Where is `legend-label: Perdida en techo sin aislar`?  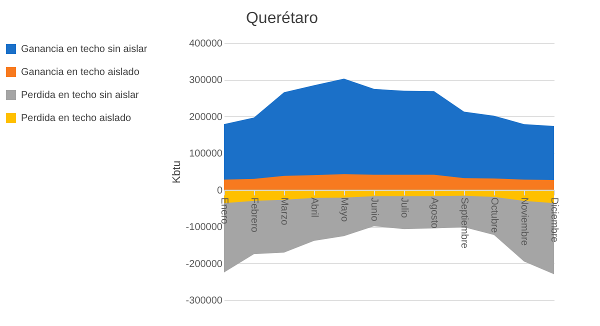
legend-label: Perdida en techo sin aislar is located at coordinates (80, 95).